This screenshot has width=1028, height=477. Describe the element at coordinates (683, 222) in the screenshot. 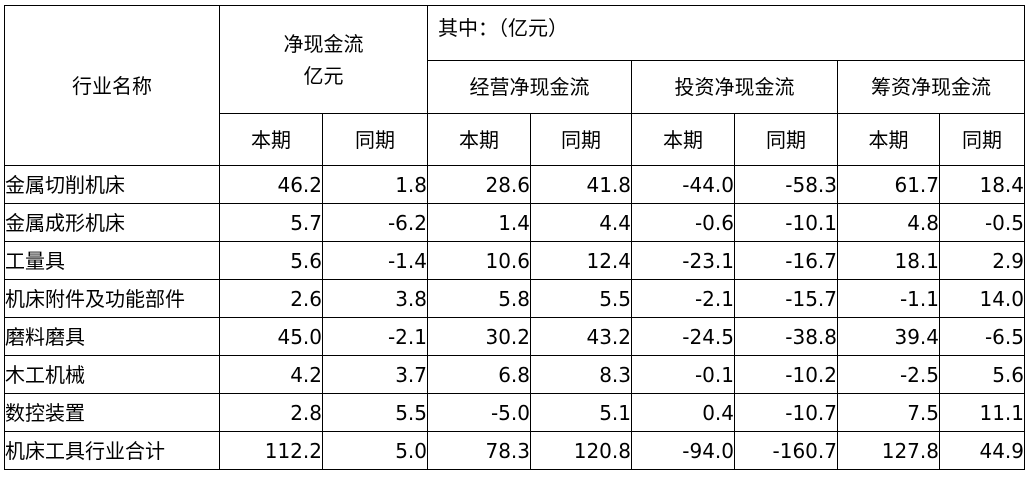

I see `cell-investing-current: -0.6` at that location.